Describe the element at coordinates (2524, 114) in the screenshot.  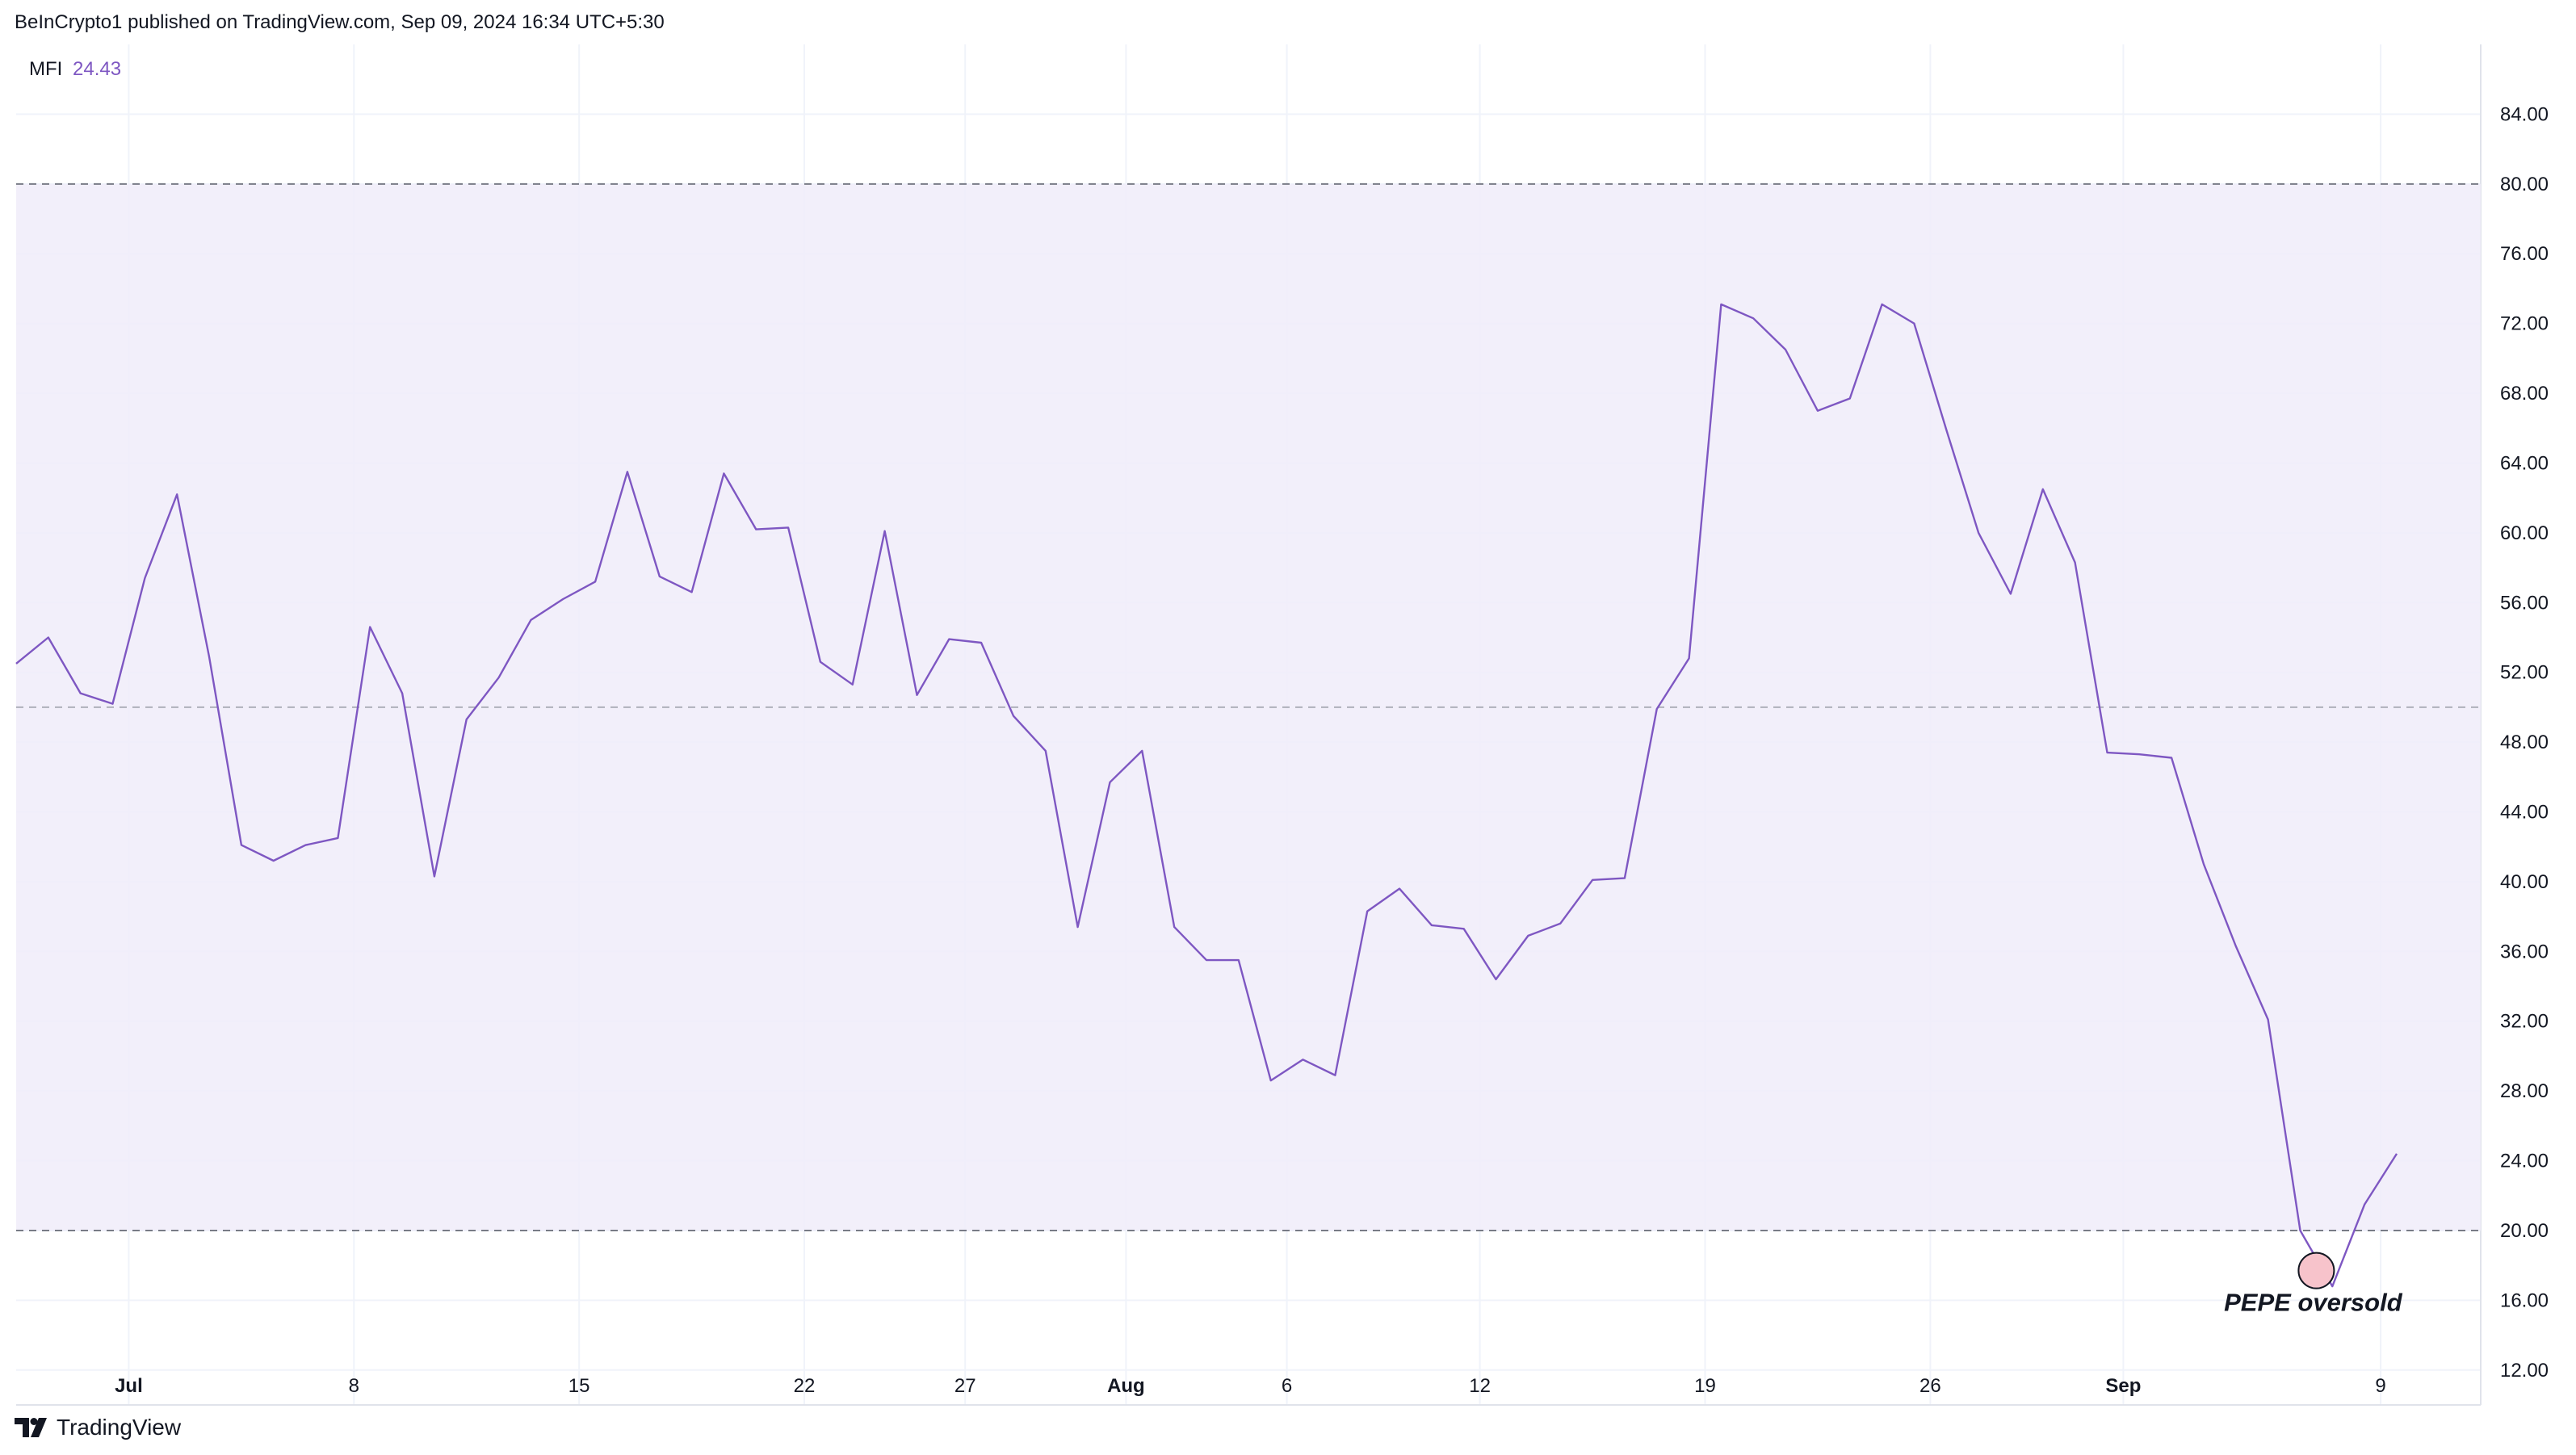
I see `y-tick-label: 84.00` at that location.